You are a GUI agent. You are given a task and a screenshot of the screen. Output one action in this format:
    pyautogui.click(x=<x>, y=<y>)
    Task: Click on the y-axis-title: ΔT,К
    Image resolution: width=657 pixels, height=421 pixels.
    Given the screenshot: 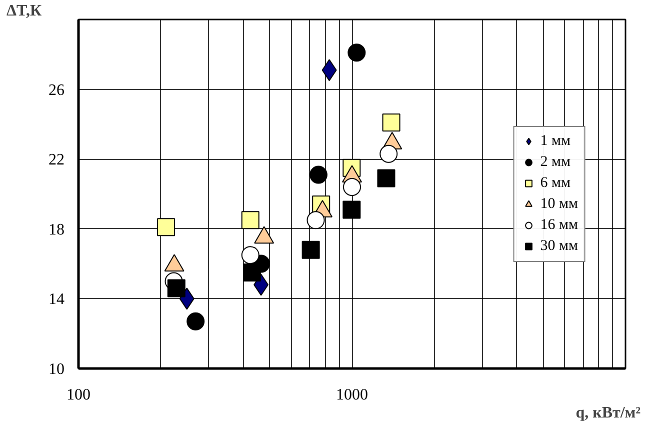 What is the action you would take?
    pyautogui.click(x=24, y=11)
    